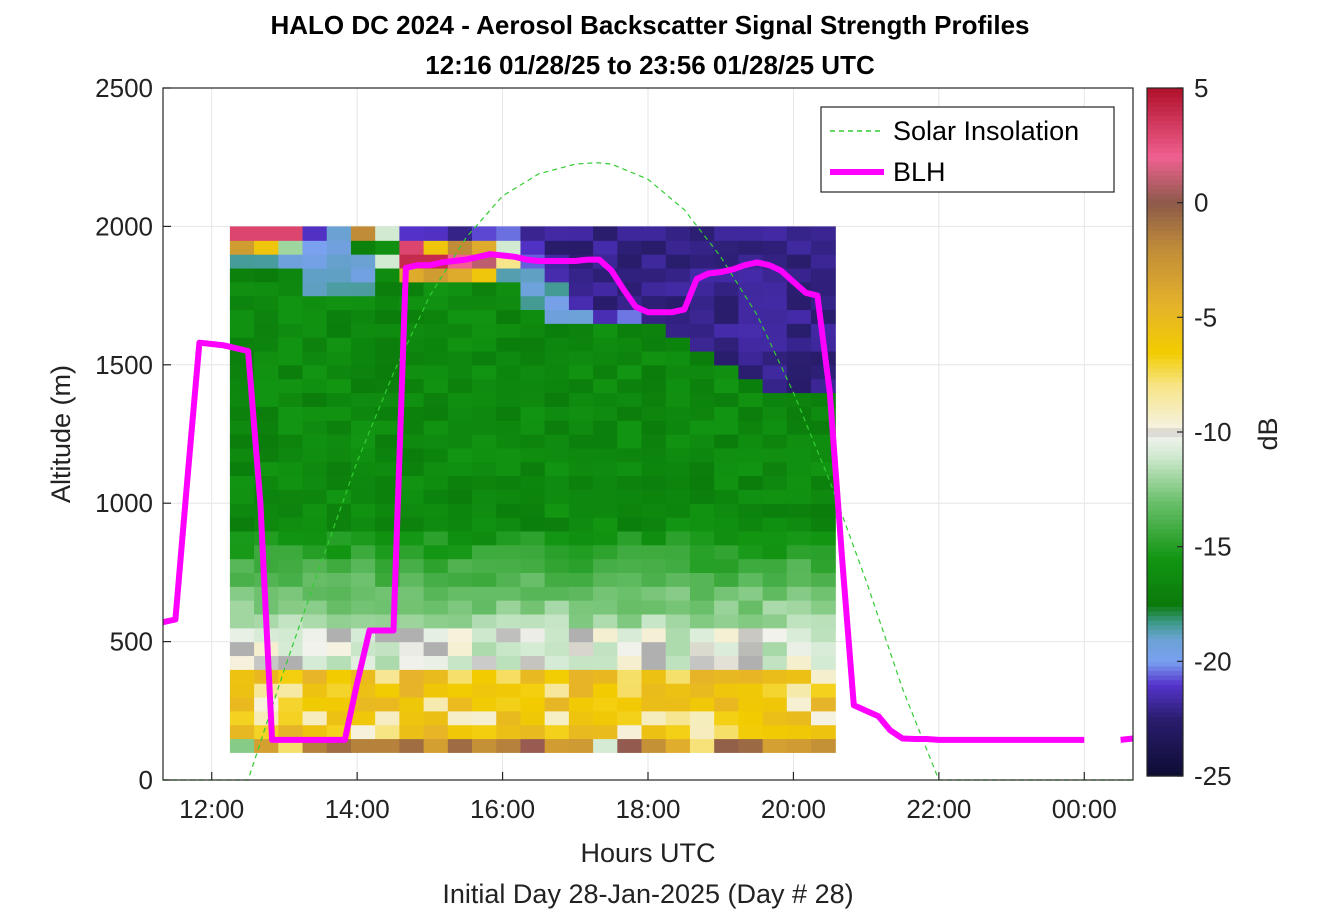 This screenshot has width=1343, height=911. What do you see at coordinates (1268, 433) in the screenshot?
I see `colorbar-label: dB` at bounding box center [1268, 433].